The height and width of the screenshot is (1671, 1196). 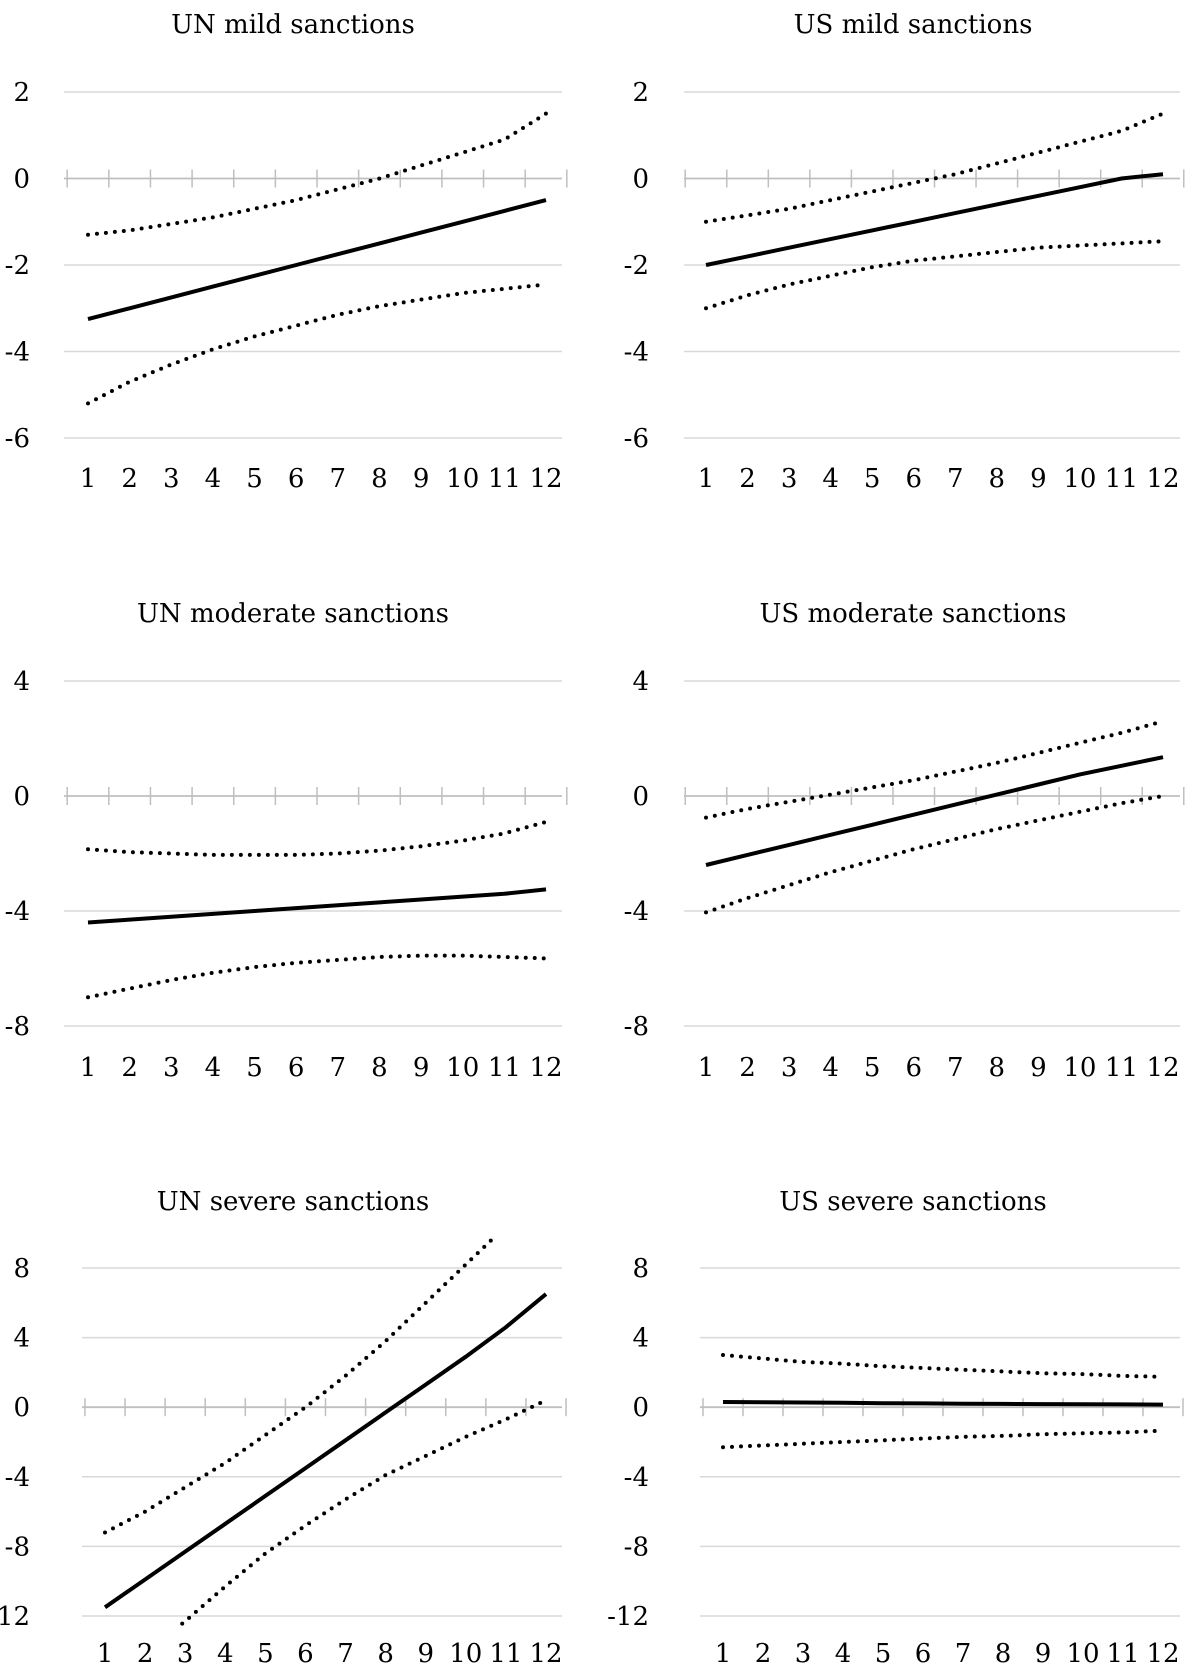 What do you see at coordinates (15, 1617) in the screenshot?
I see `y-tick-label: -12` at bounding box center [15, 1617].